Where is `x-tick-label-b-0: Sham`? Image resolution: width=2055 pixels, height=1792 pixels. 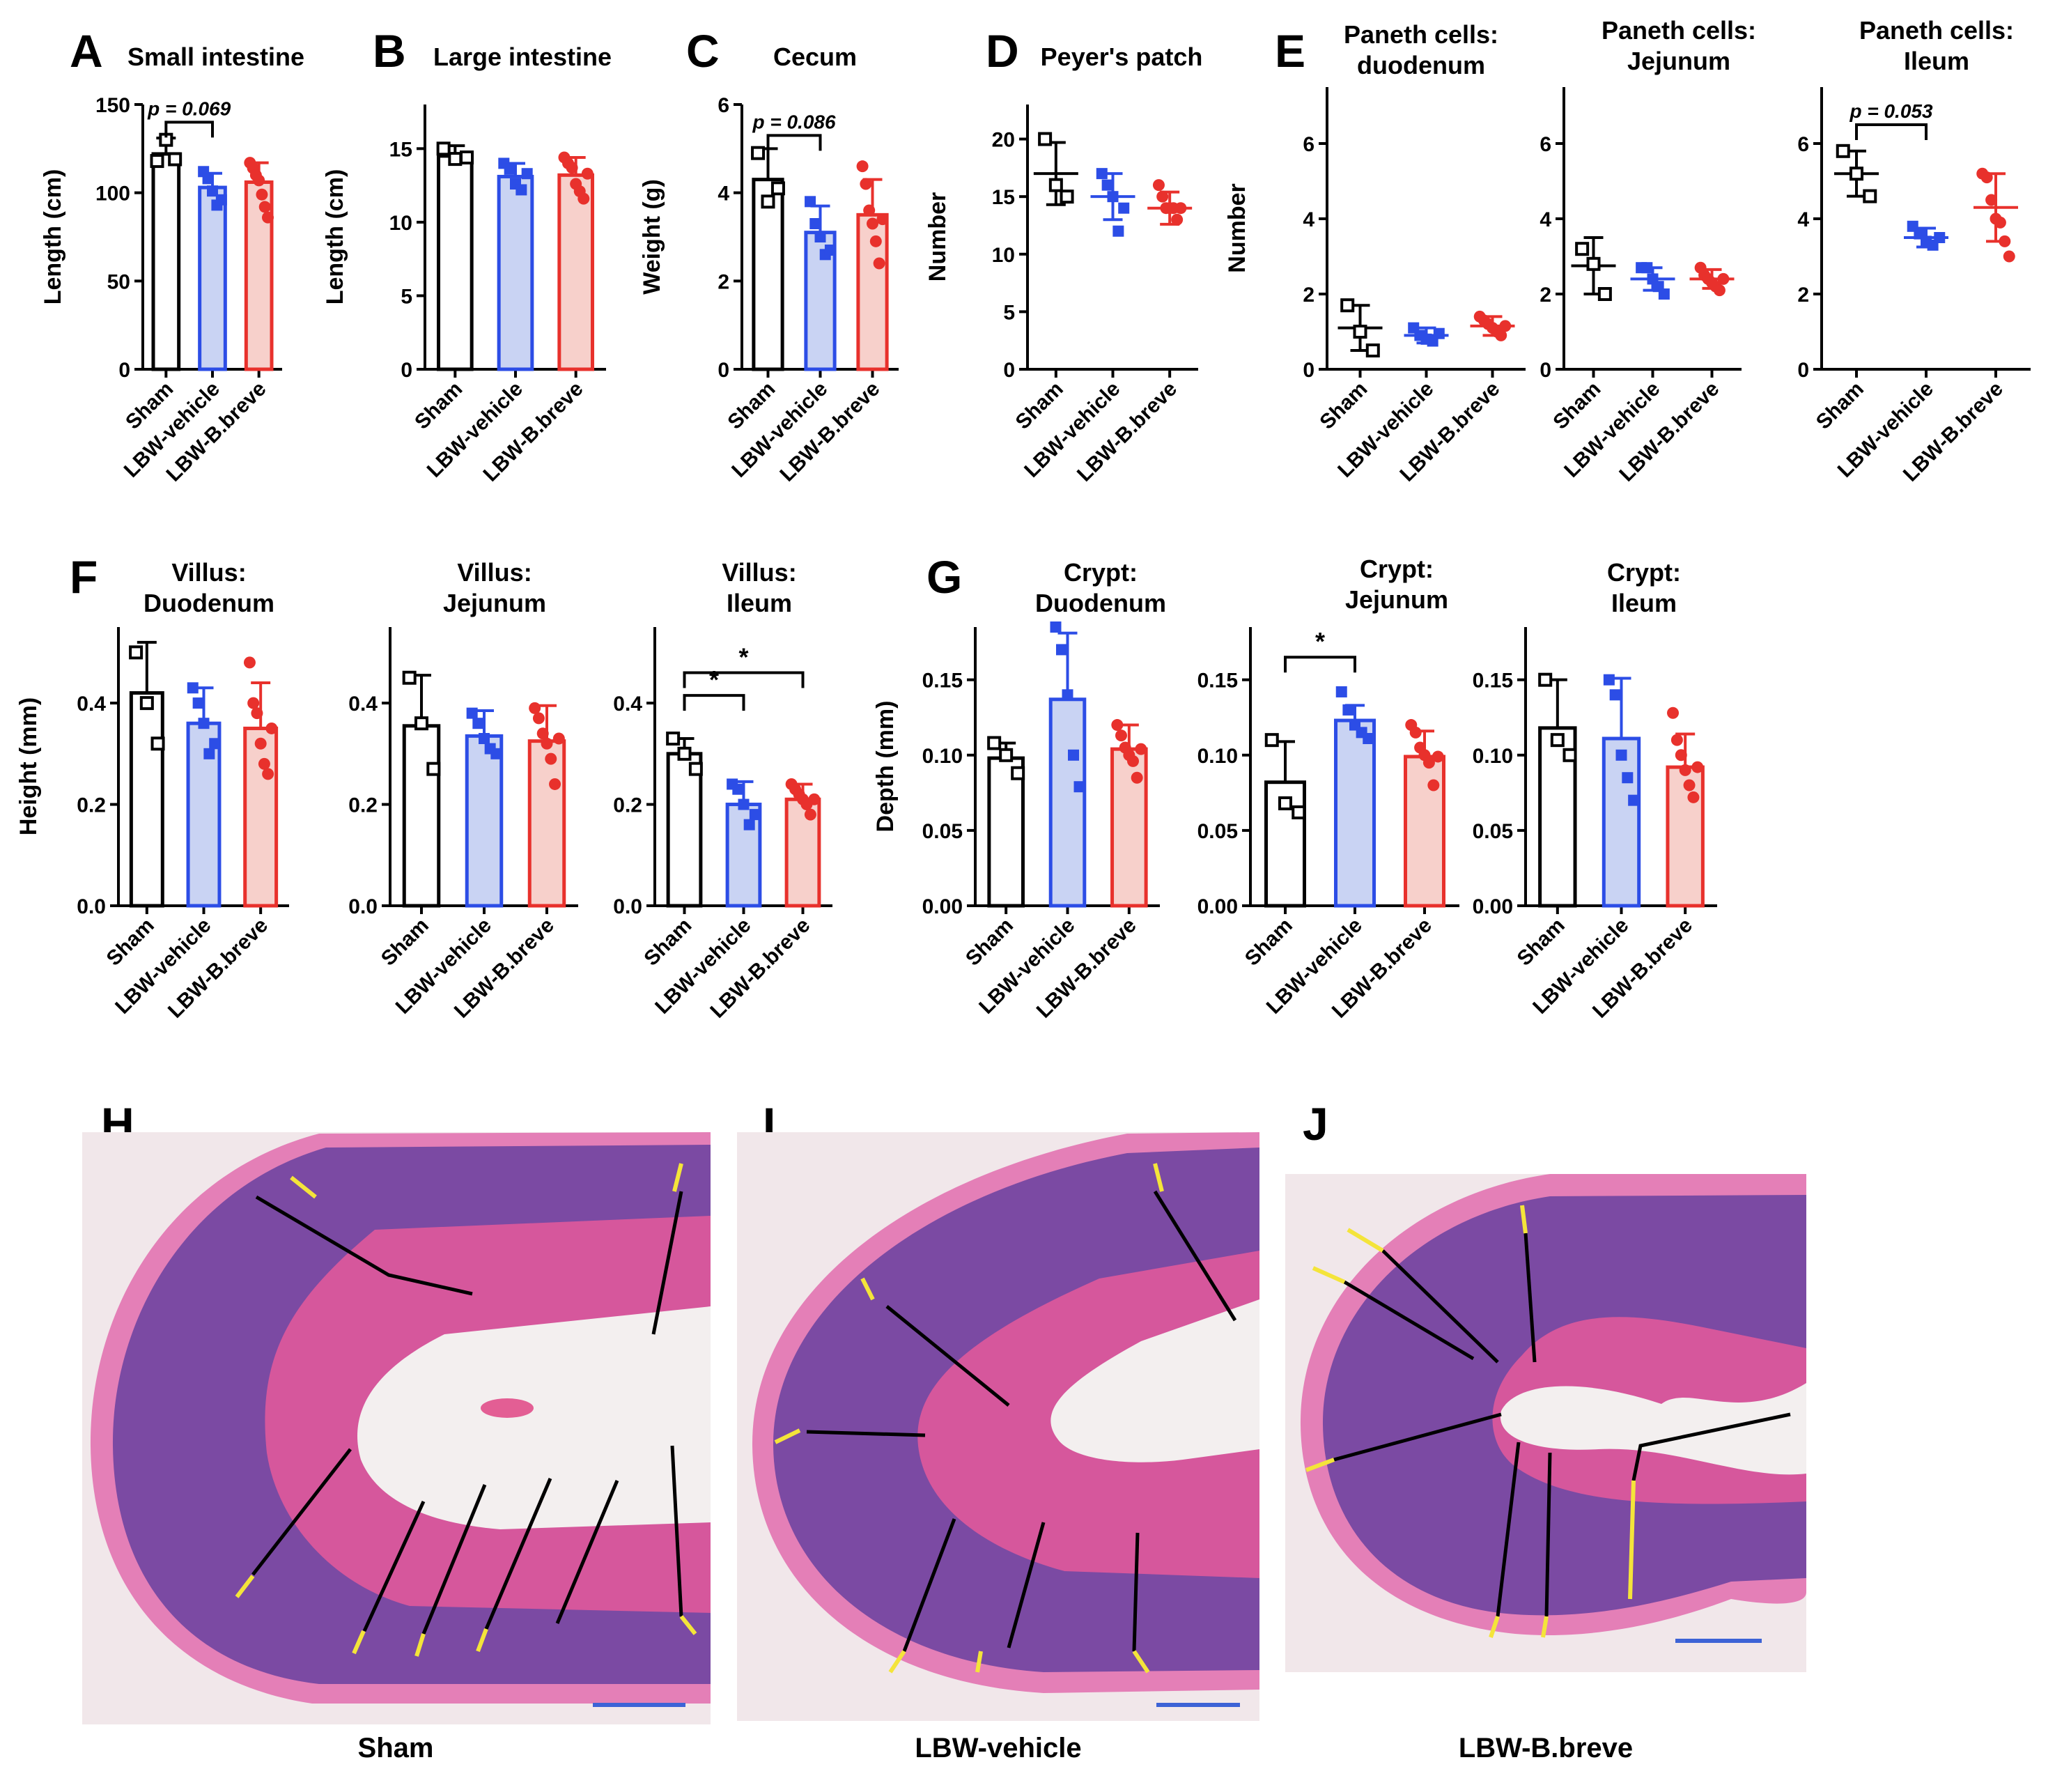
x-tick-label-b-0: Sham is located at coordinates (439, 406).